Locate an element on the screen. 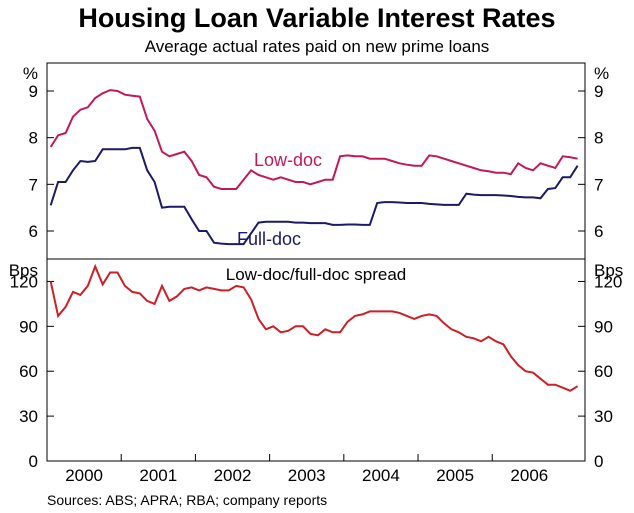  bottom-axis-tick-label-right: 90 is located at coordinates (603, 326).